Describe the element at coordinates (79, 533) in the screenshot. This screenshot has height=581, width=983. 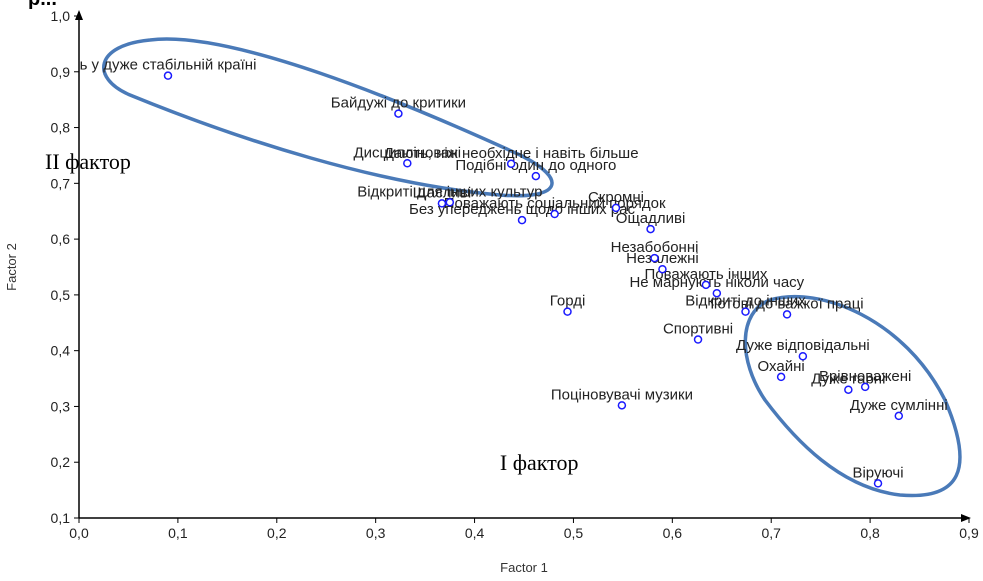
I see `x-tick-label: 0,0` at that location.